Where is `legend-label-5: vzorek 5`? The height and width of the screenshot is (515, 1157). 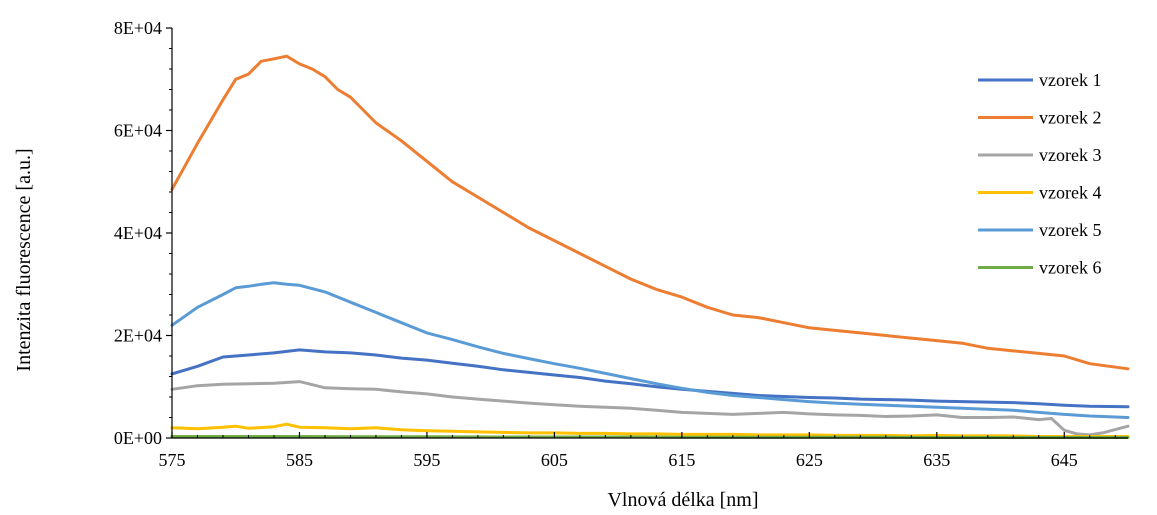
legend-label-5: vzorek 5 is located at coordinates (1070, 230).